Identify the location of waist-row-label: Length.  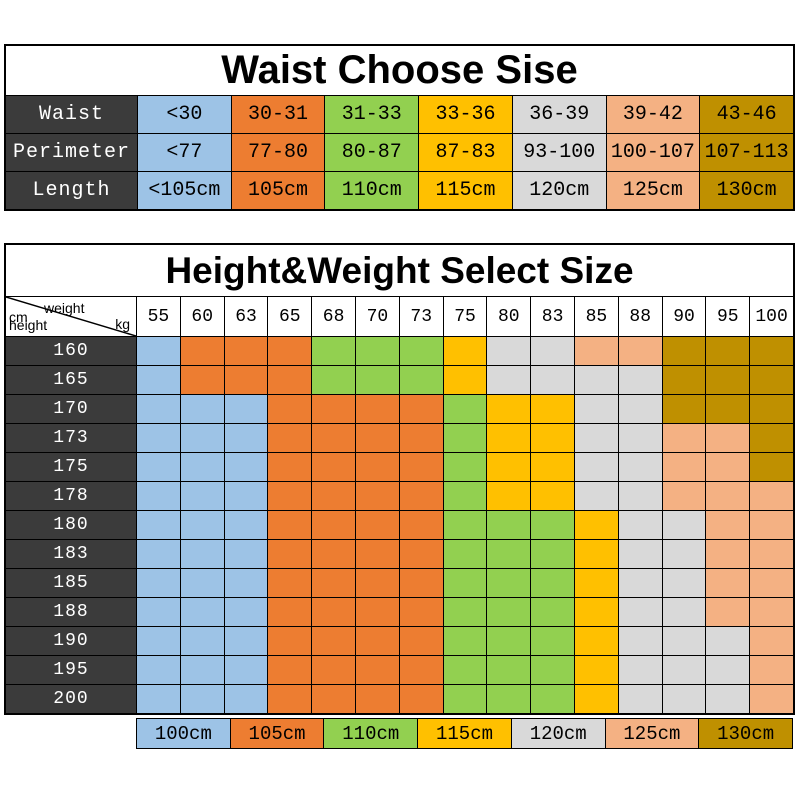
(71, 190).